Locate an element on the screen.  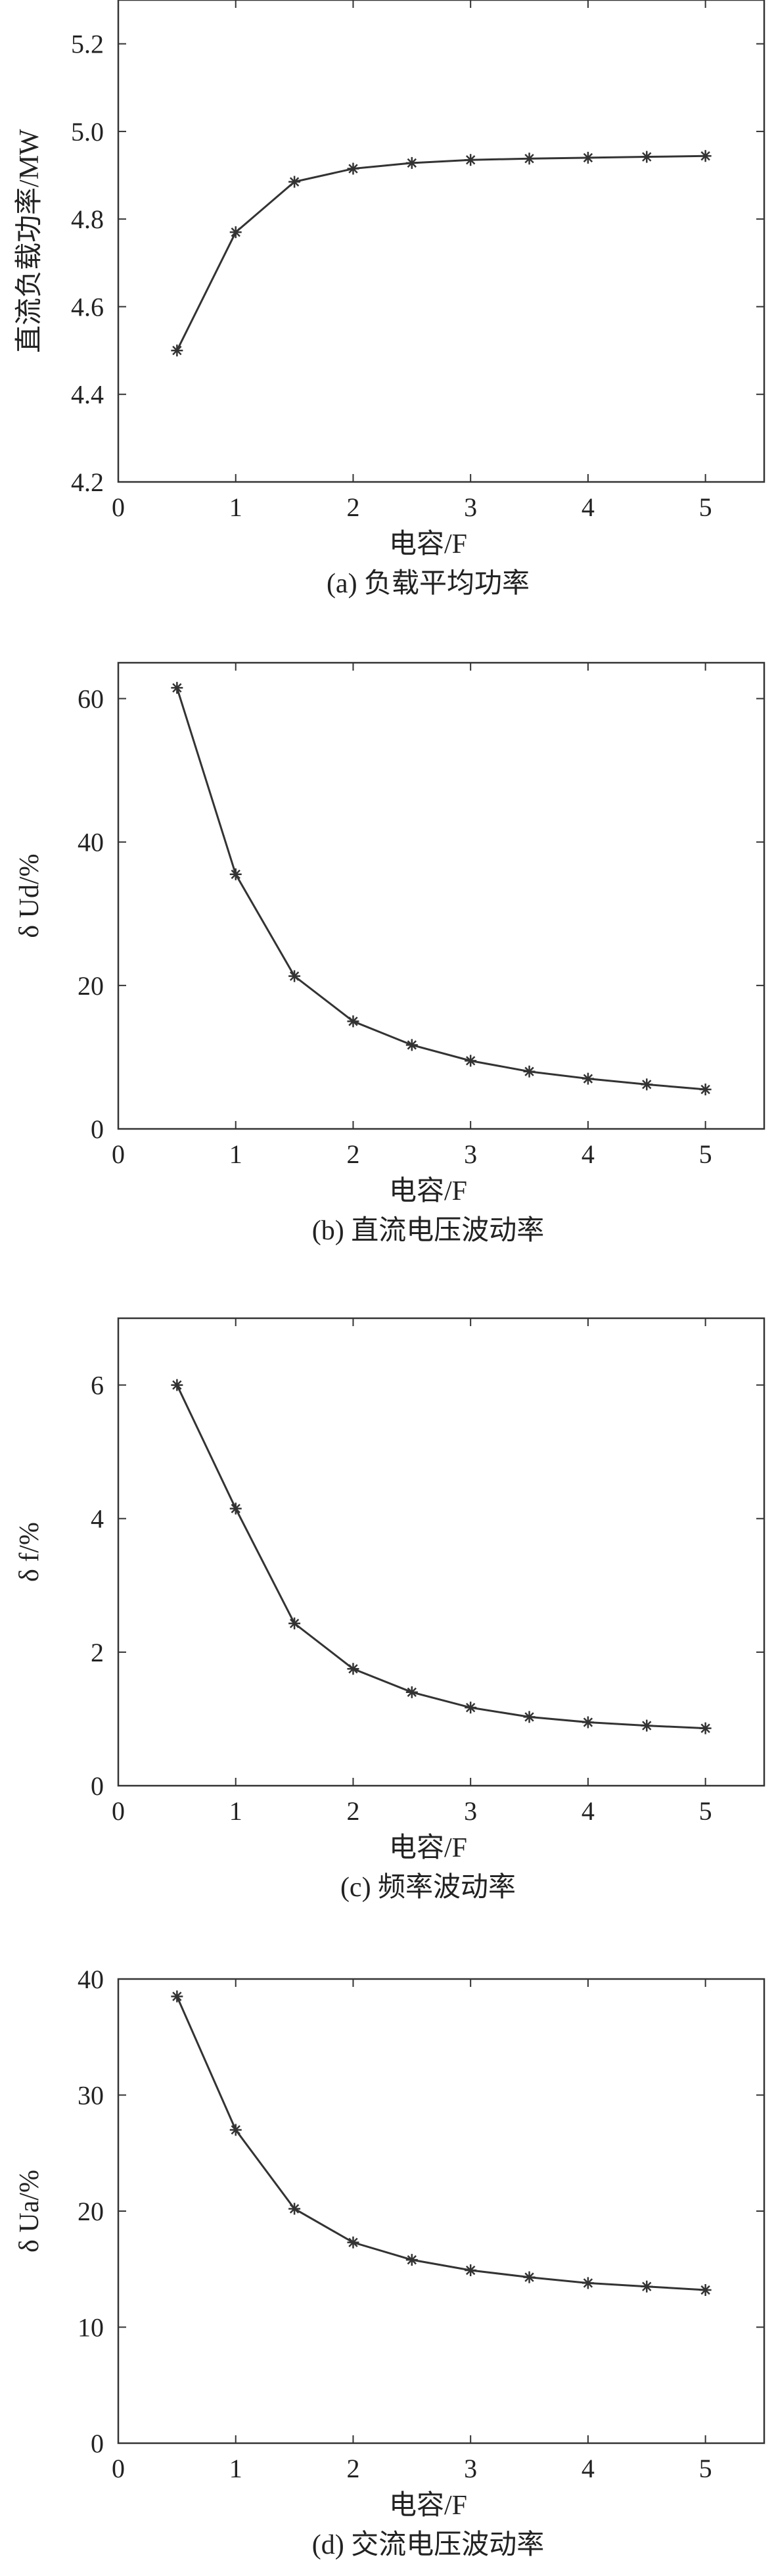
chart-caption: (c) 频率波动率 is located at coordinates (428, 1888).